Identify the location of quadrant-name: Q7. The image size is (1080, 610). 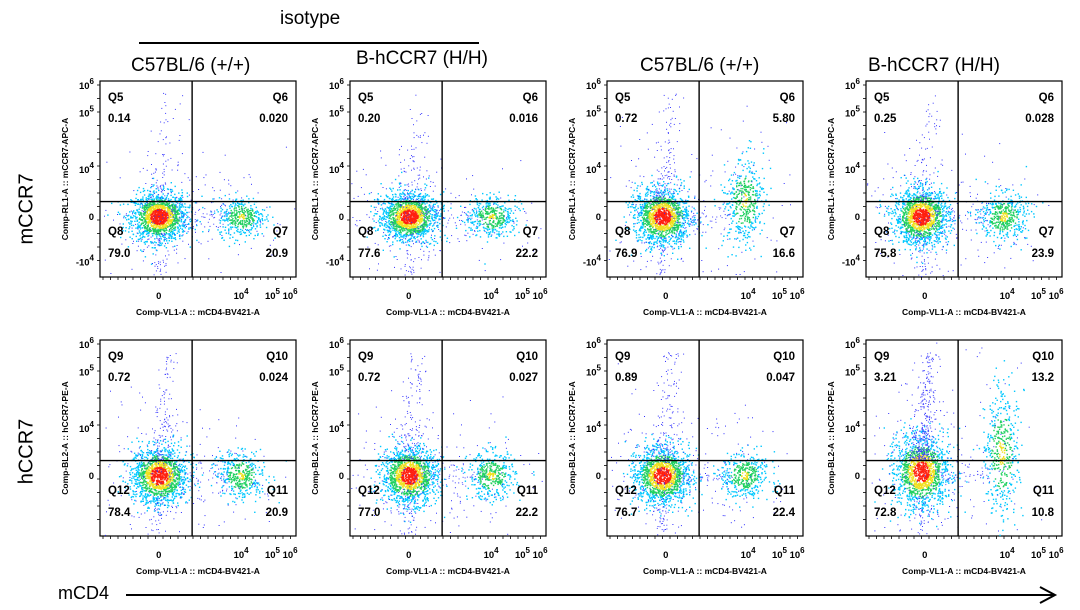
(530, 232).